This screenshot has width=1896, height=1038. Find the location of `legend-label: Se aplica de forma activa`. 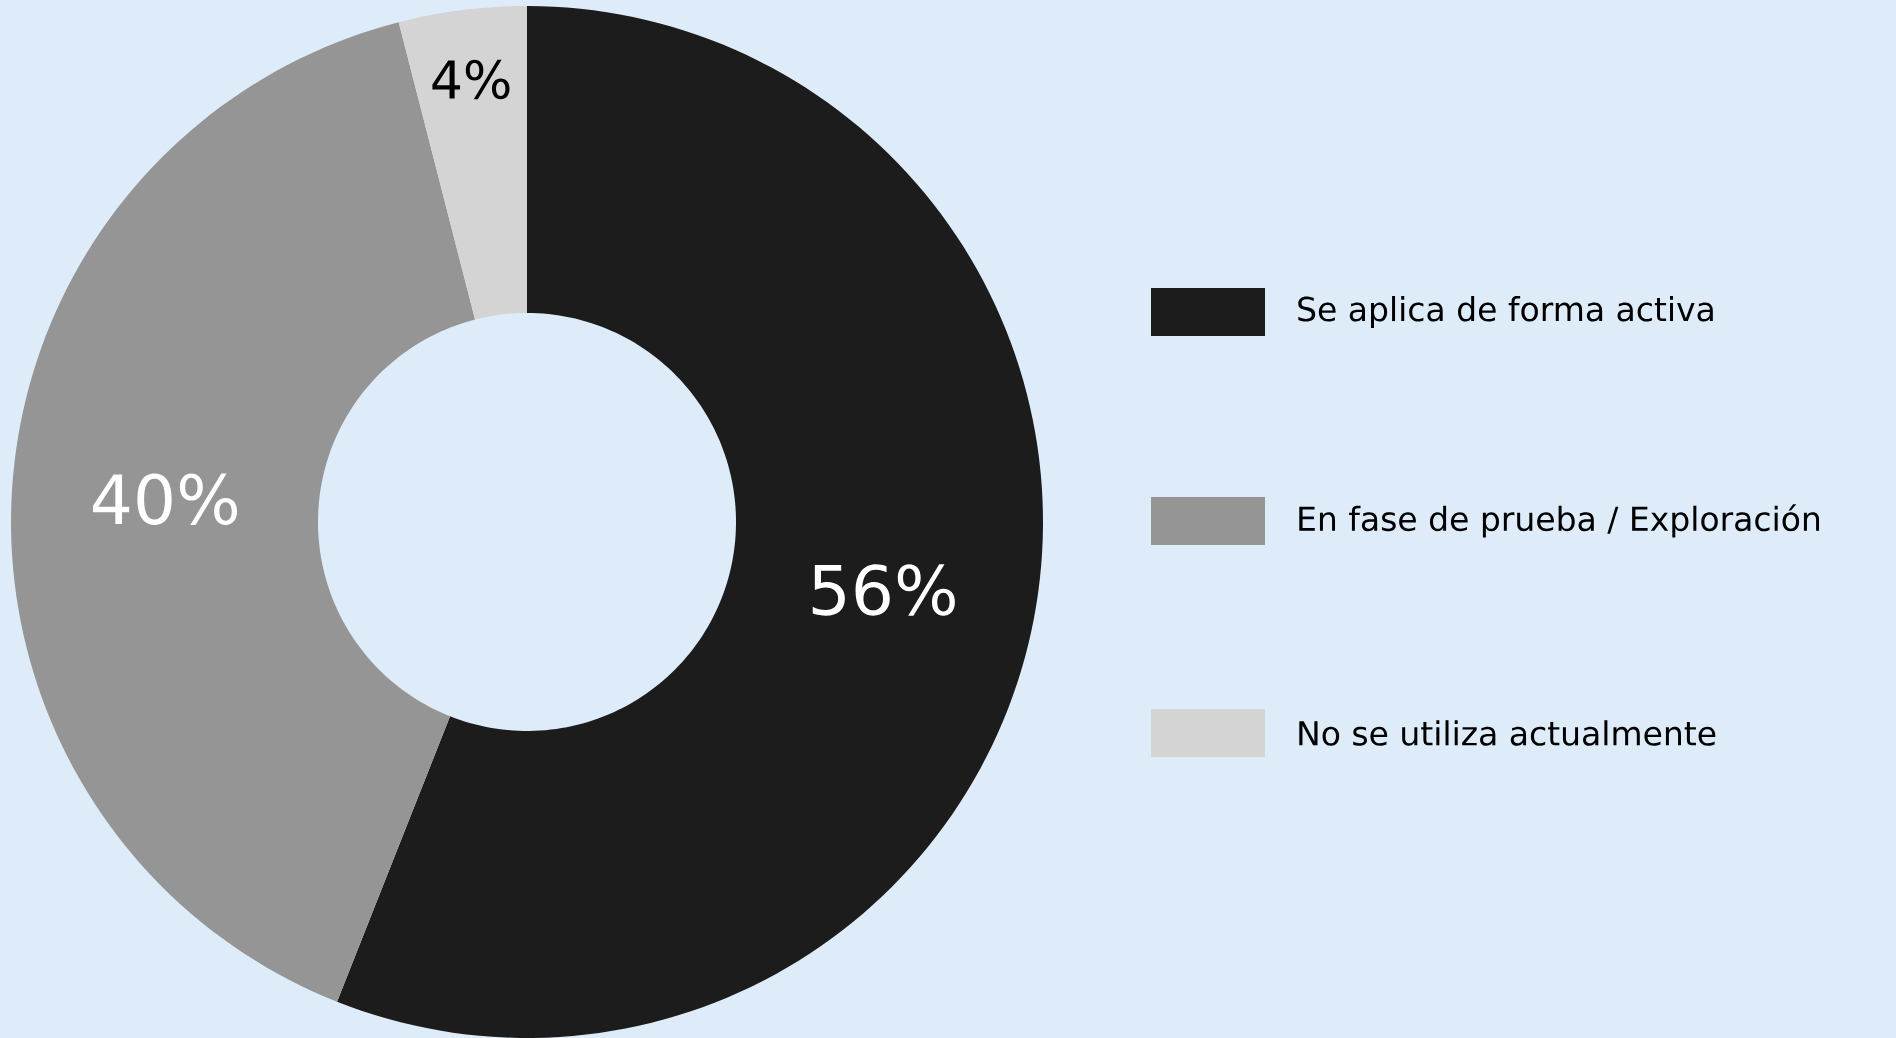

legend-label: Se aplica de forma activa is located at coordinates (1505, 312).